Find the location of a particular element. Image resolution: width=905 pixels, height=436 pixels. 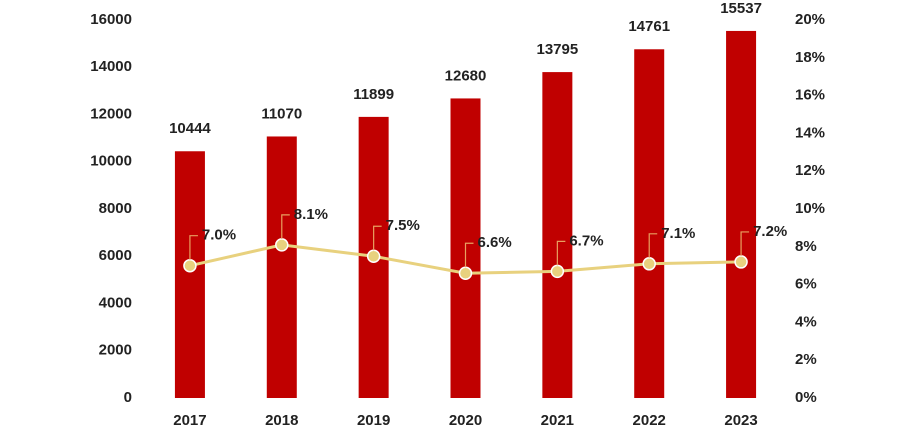

y-tick-label: 14000 is located at coordinates (111, 66).